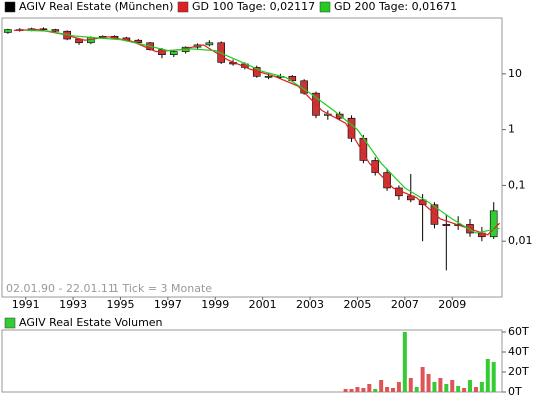  I want to click on volume-frame, so click(252, 361).